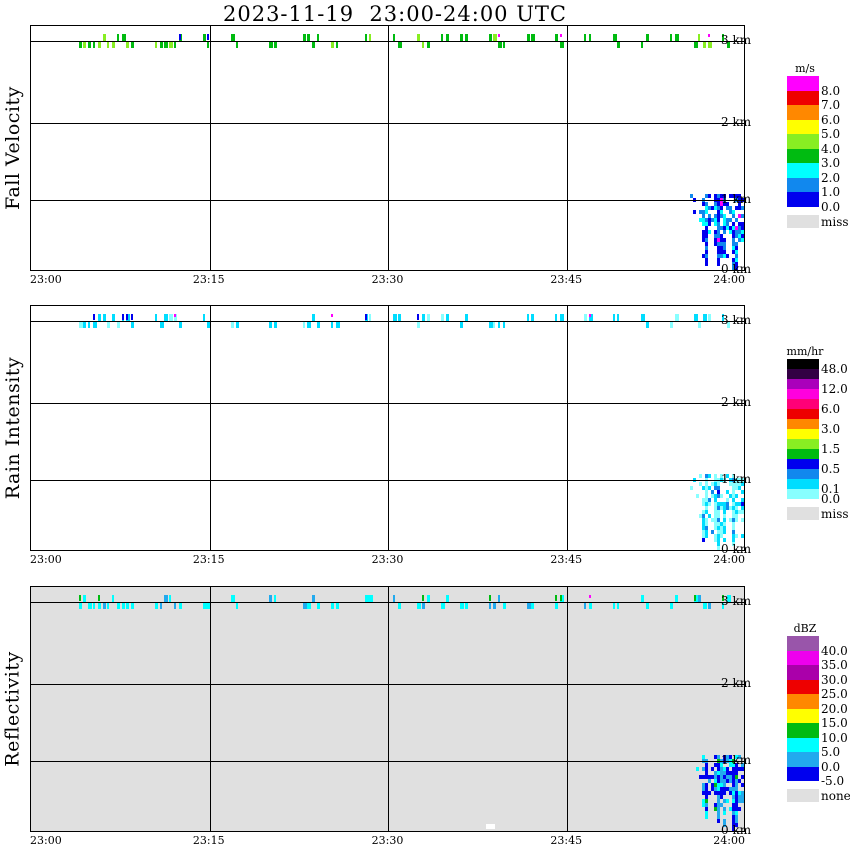 This screenshot has width=850, height=868. I want to click on panel-title-fall-velocity: Fall Velocity, so click(13, 148).